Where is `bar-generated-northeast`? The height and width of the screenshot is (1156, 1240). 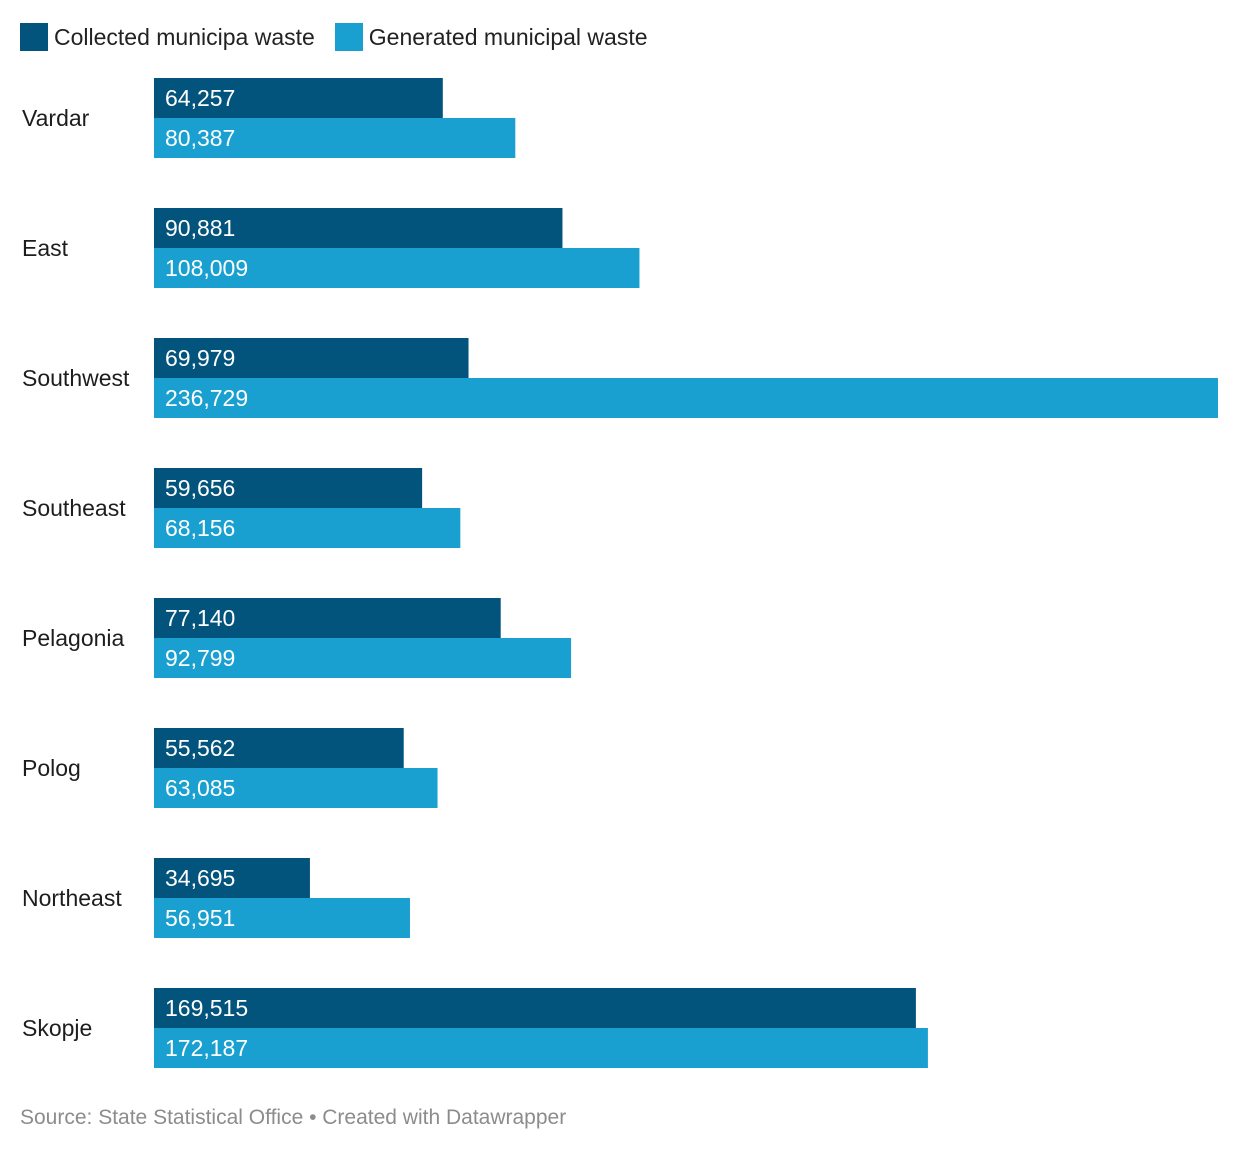 bar-generated-northeast is located at coordinates (282, 918).